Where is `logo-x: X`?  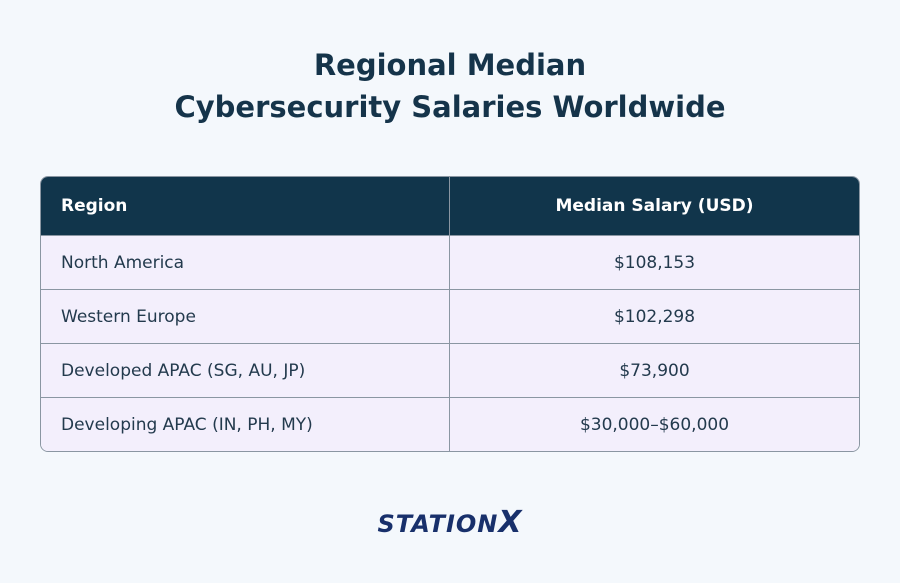
logo-x: X is located at coordinates (510, 522).